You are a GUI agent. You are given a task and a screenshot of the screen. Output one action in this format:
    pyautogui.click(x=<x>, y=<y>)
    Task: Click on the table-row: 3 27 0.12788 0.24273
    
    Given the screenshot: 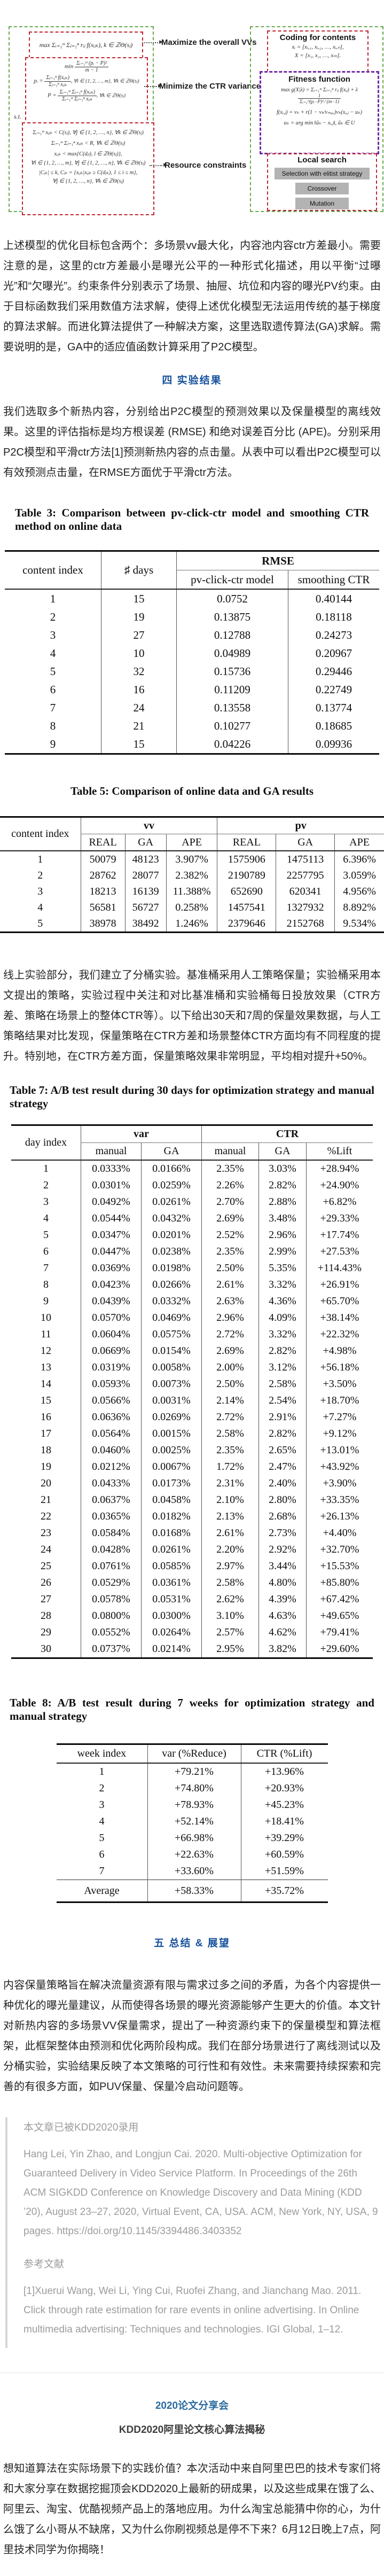 What is the action you would take?
    pyautogui.click(x=192, y=635)
    